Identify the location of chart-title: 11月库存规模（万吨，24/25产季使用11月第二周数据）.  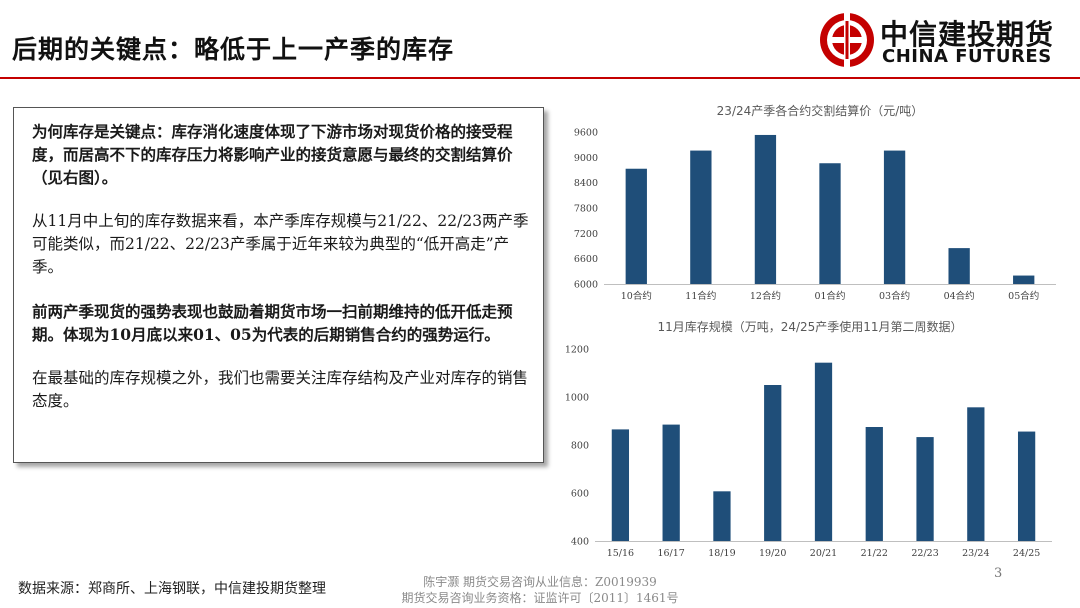
(809, 326).